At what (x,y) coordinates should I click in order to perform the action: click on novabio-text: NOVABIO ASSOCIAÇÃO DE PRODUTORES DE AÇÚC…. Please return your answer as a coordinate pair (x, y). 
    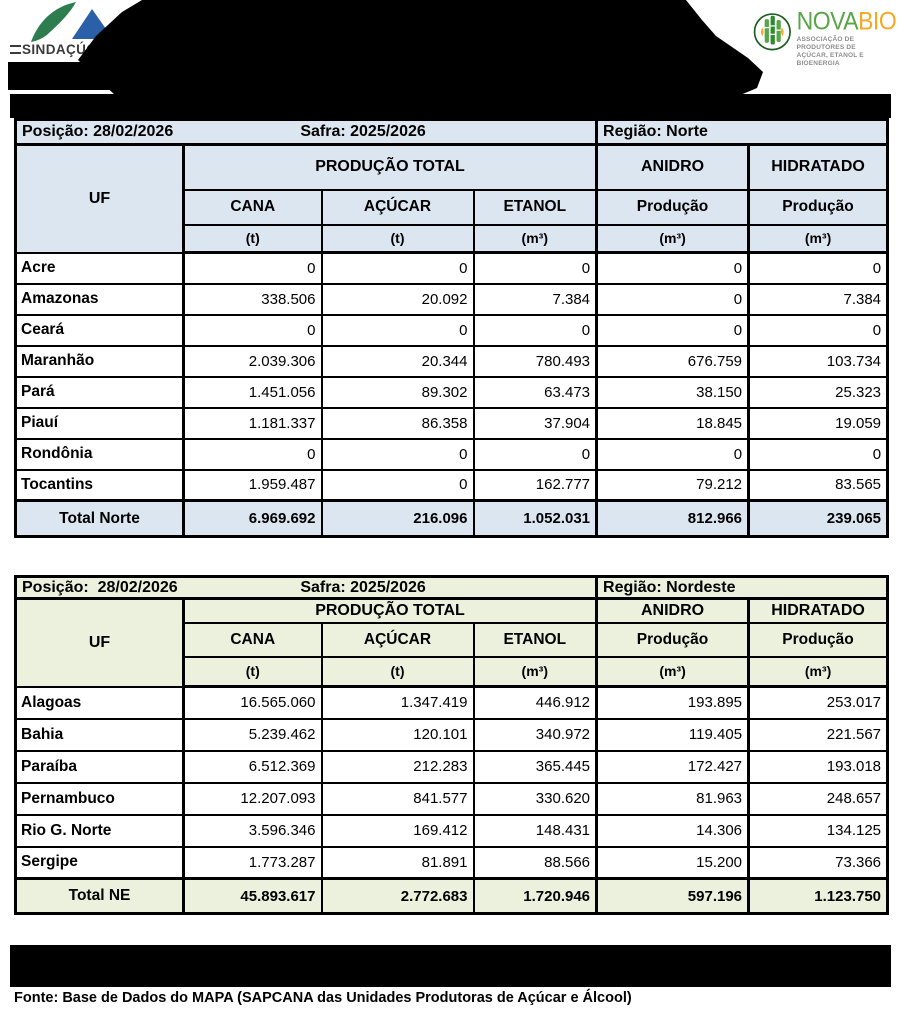
    Looking at the image, I should click on (847, 37).